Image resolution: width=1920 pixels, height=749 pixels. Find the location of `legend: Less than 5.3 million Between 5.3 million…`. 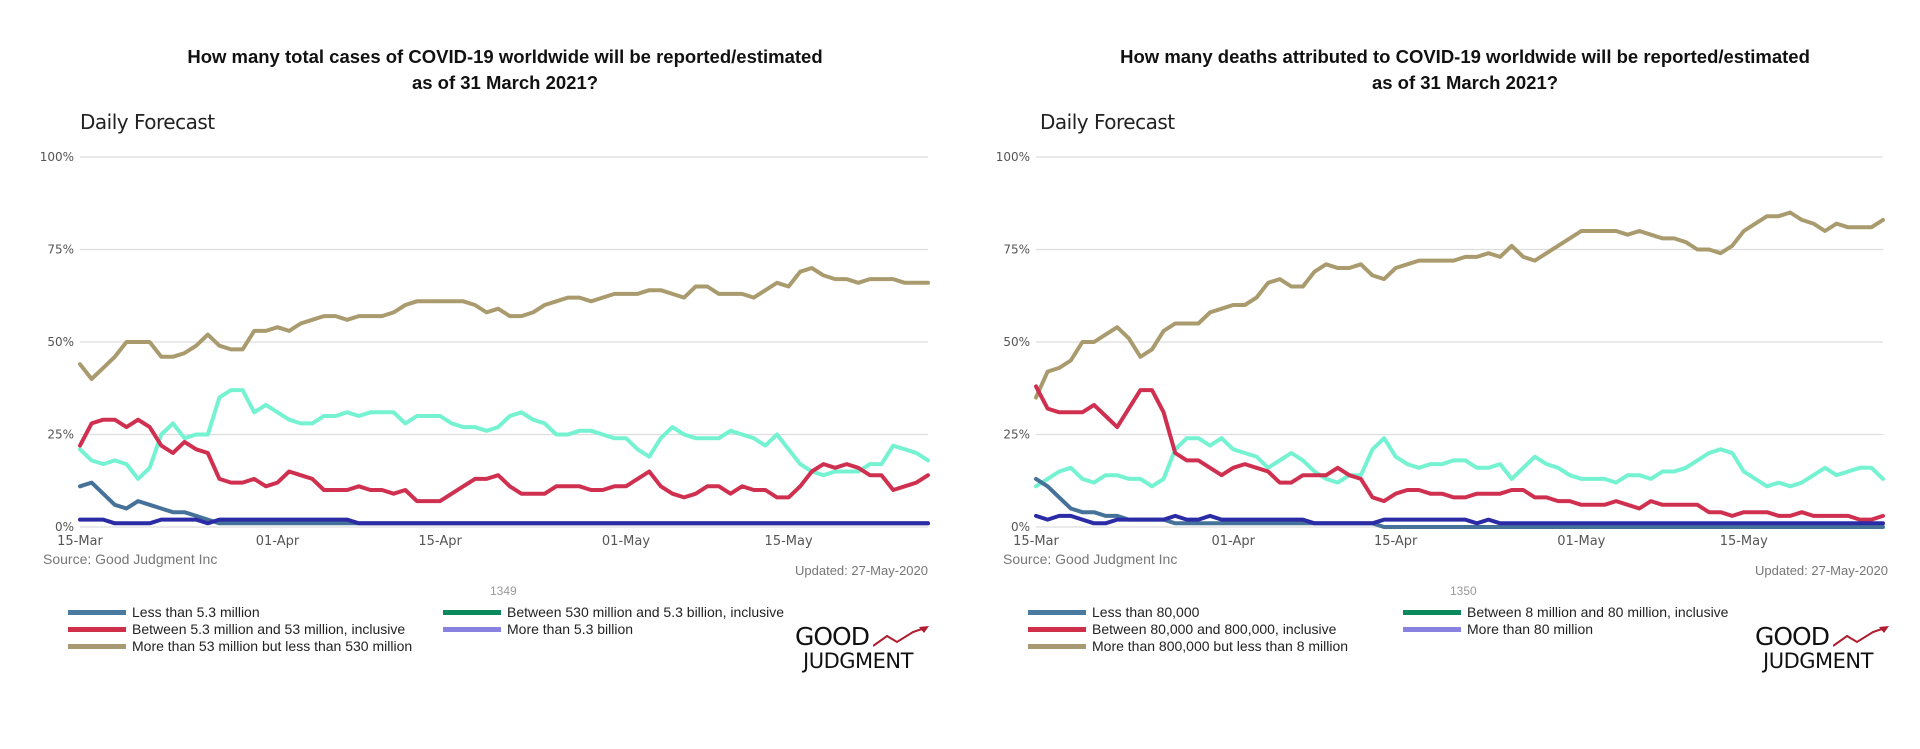

legend: Less than 5.3 million Between 5.3 million… is located at coordinates (438, 634).